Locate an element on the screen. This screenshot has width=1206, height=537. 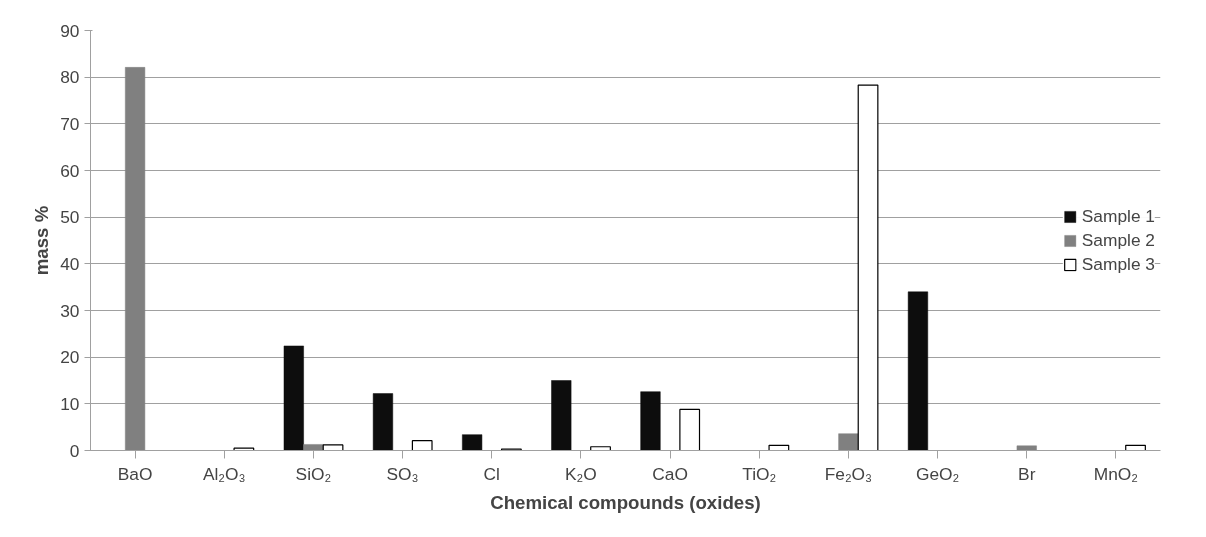
x-tick-label: K₂O is located at coordinates (581, 473).